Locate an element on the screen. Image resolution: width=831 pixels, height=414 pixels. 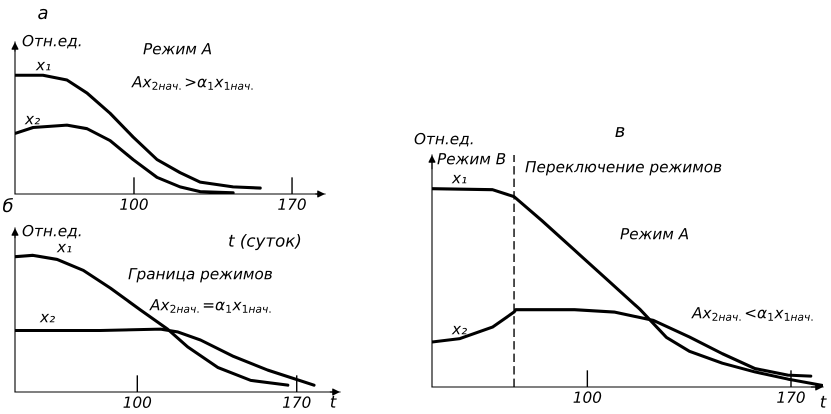
annotation: Ax$_{2нач.}$=α$_{1}$x$_{1нач.}$ is located at coordinates (210, 306).